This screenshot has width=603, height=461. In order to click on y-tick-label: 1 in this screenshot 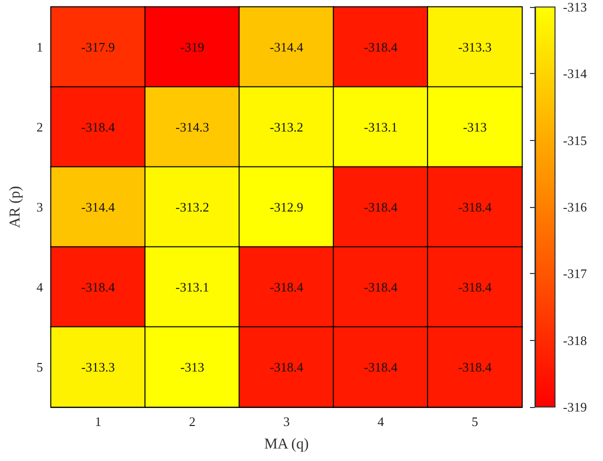, I will do `click(39, 47)`.